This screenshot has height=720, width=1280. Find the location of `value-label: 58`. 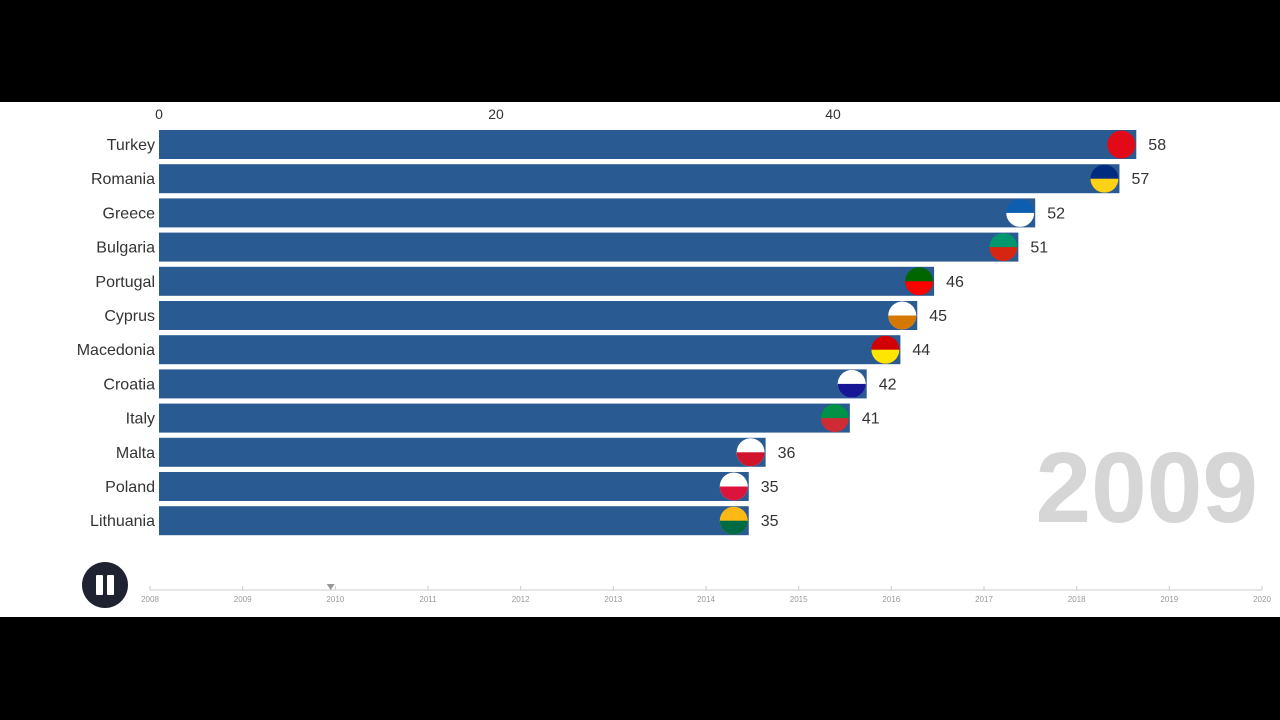

value-label: 58 is located at coordinates (1157, 145).